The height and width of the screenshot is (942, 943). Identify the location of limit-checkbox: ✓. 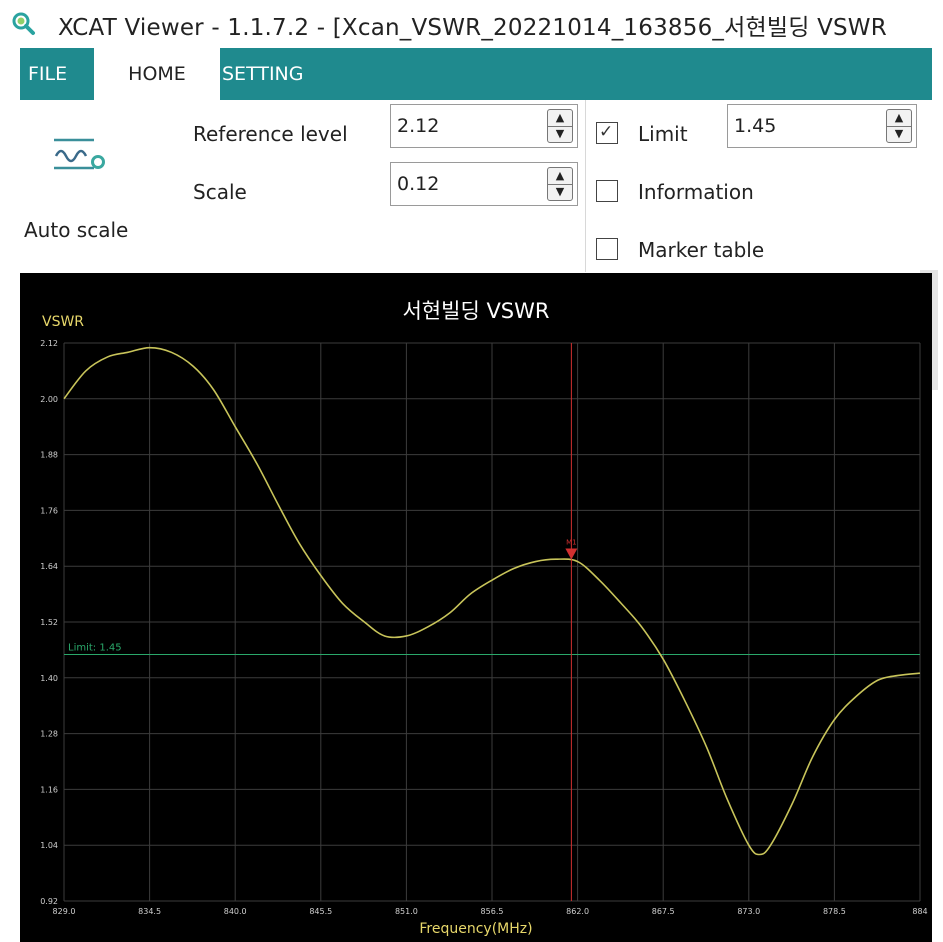
(607, 133).